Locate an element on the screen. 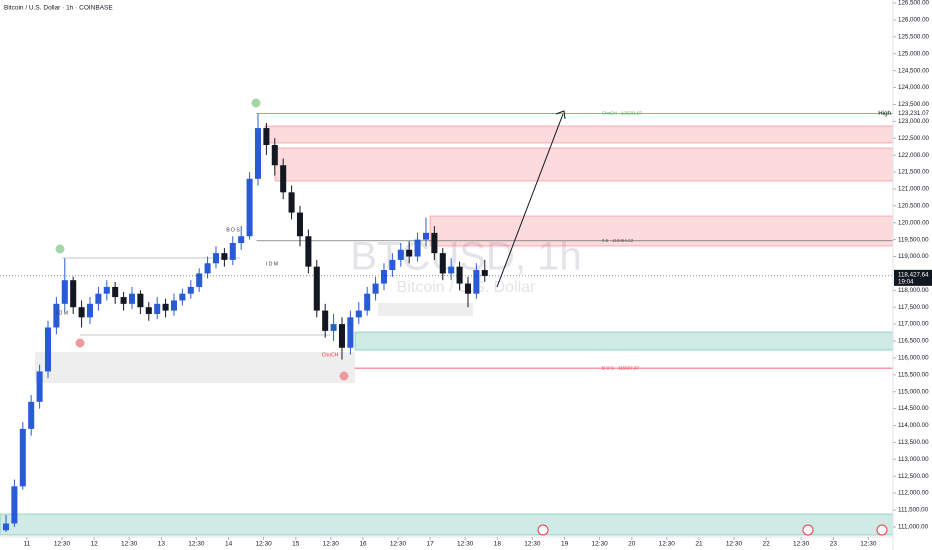 This screenshot has width=932, height=550. annotation: ChoCH is located at coordinates (330, 355).